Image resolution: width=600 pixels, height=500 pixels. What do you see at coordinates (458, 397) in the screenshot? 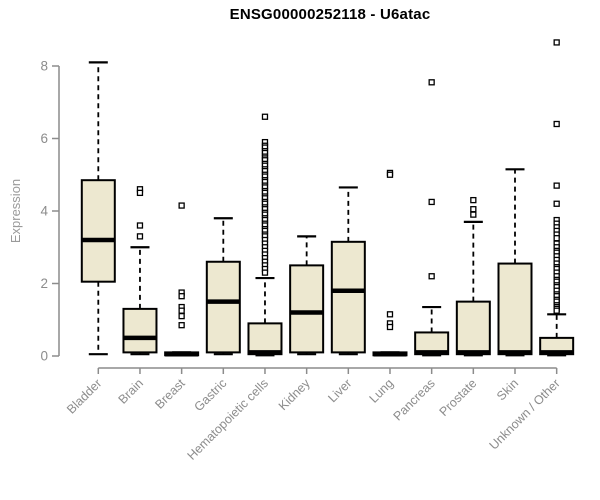
I see `category-label: Prostate` at bounding box center [458, 397].